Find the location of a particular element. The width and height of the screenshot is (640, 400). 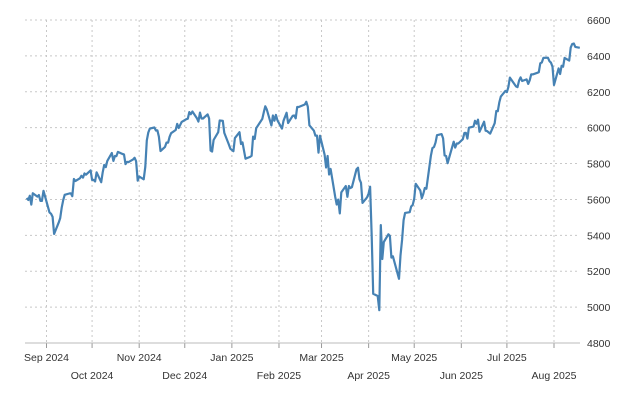

y-tick-label: 4800 is located at coordinates (599, 344).